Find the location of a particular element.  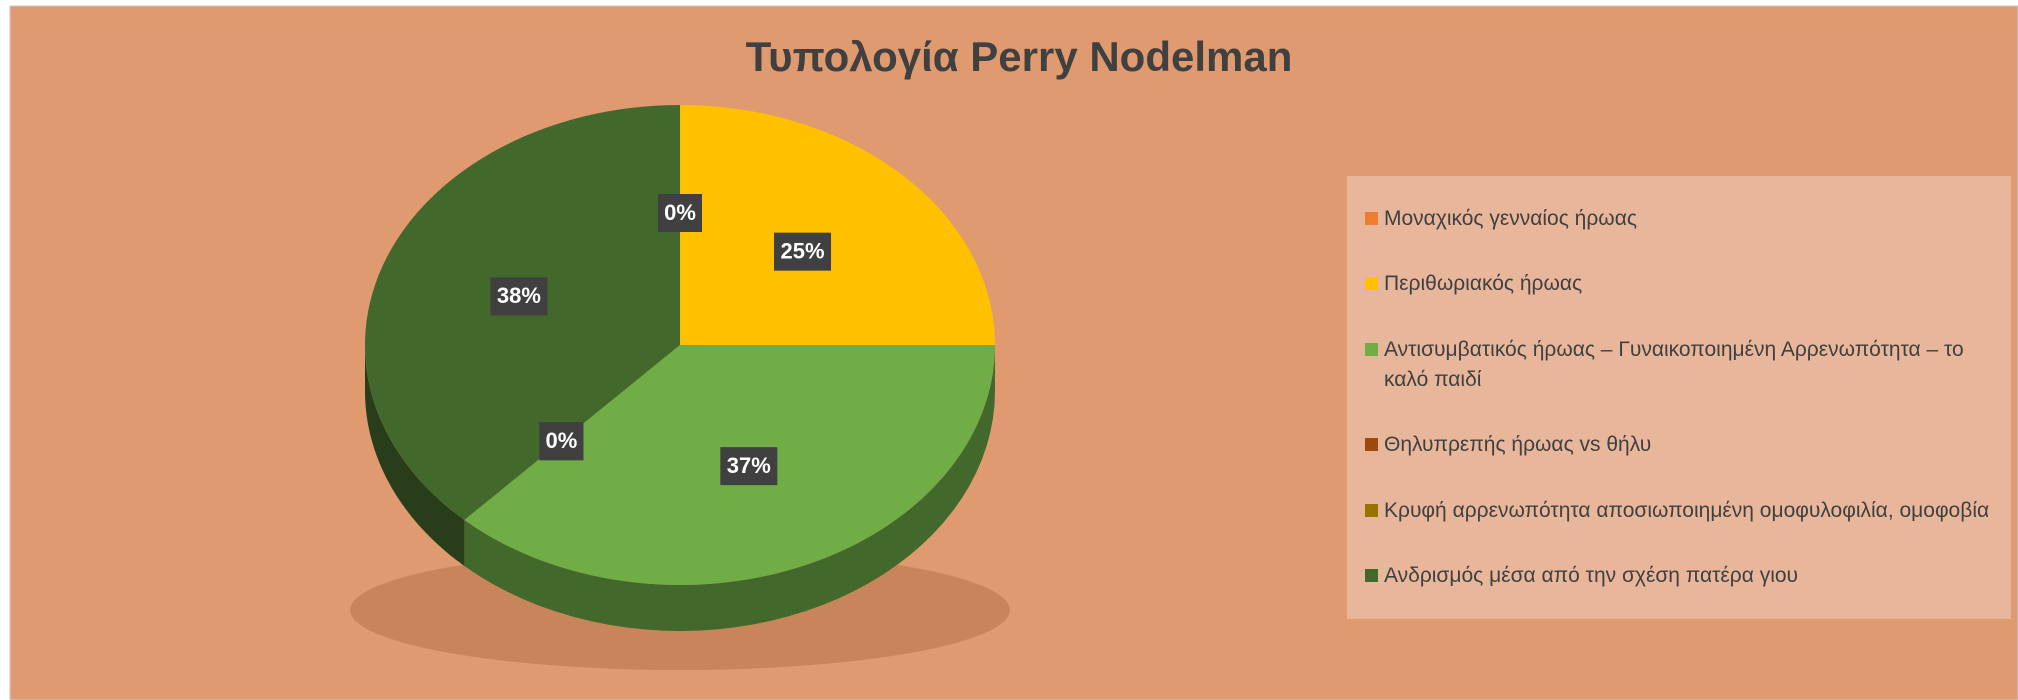

legend-label: Ανδρισμός μέσα από την σχέση πατέρα γιου is located at coordinates (1591, 576).